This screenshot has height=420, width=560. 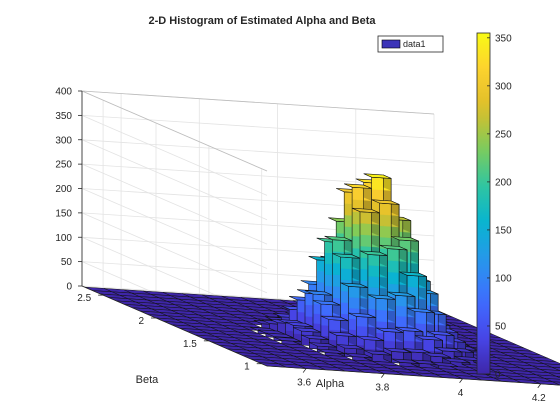 What do you see at coordinates (391, 44) in the screenshot?
I see `legend-swatch` at bounding box center [391, 44].